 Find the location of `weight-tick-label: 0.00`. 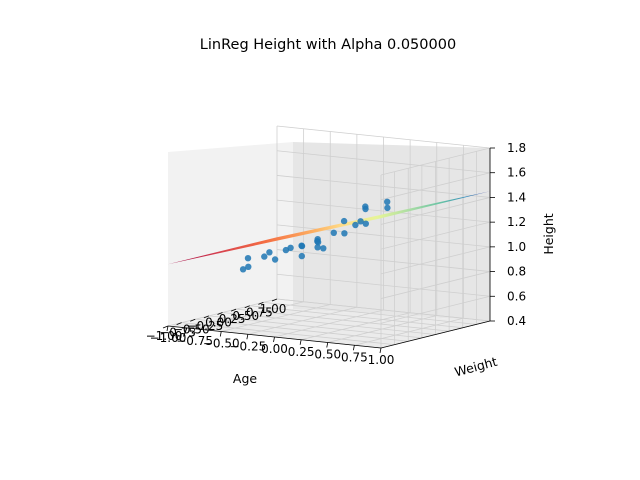

weight-tick-label: 0.00 is located at coordinates (218, 323).